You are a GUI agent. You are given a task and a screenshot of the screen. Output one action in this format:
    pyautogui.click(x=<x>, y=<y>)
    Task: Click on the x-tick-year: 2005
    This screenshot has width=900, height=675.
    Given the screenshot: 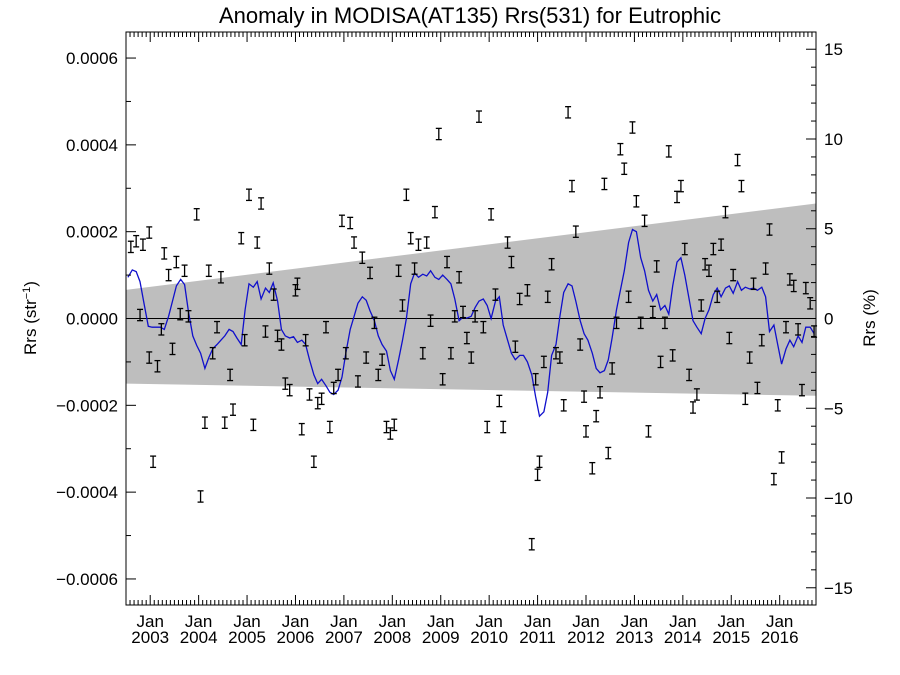 What is the action you would take?
    pyautogui.click(x=247, y=637)
    